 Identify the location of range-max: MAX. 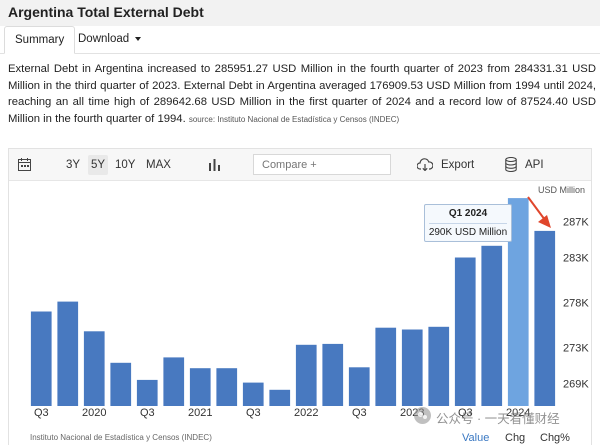
(158, 165).